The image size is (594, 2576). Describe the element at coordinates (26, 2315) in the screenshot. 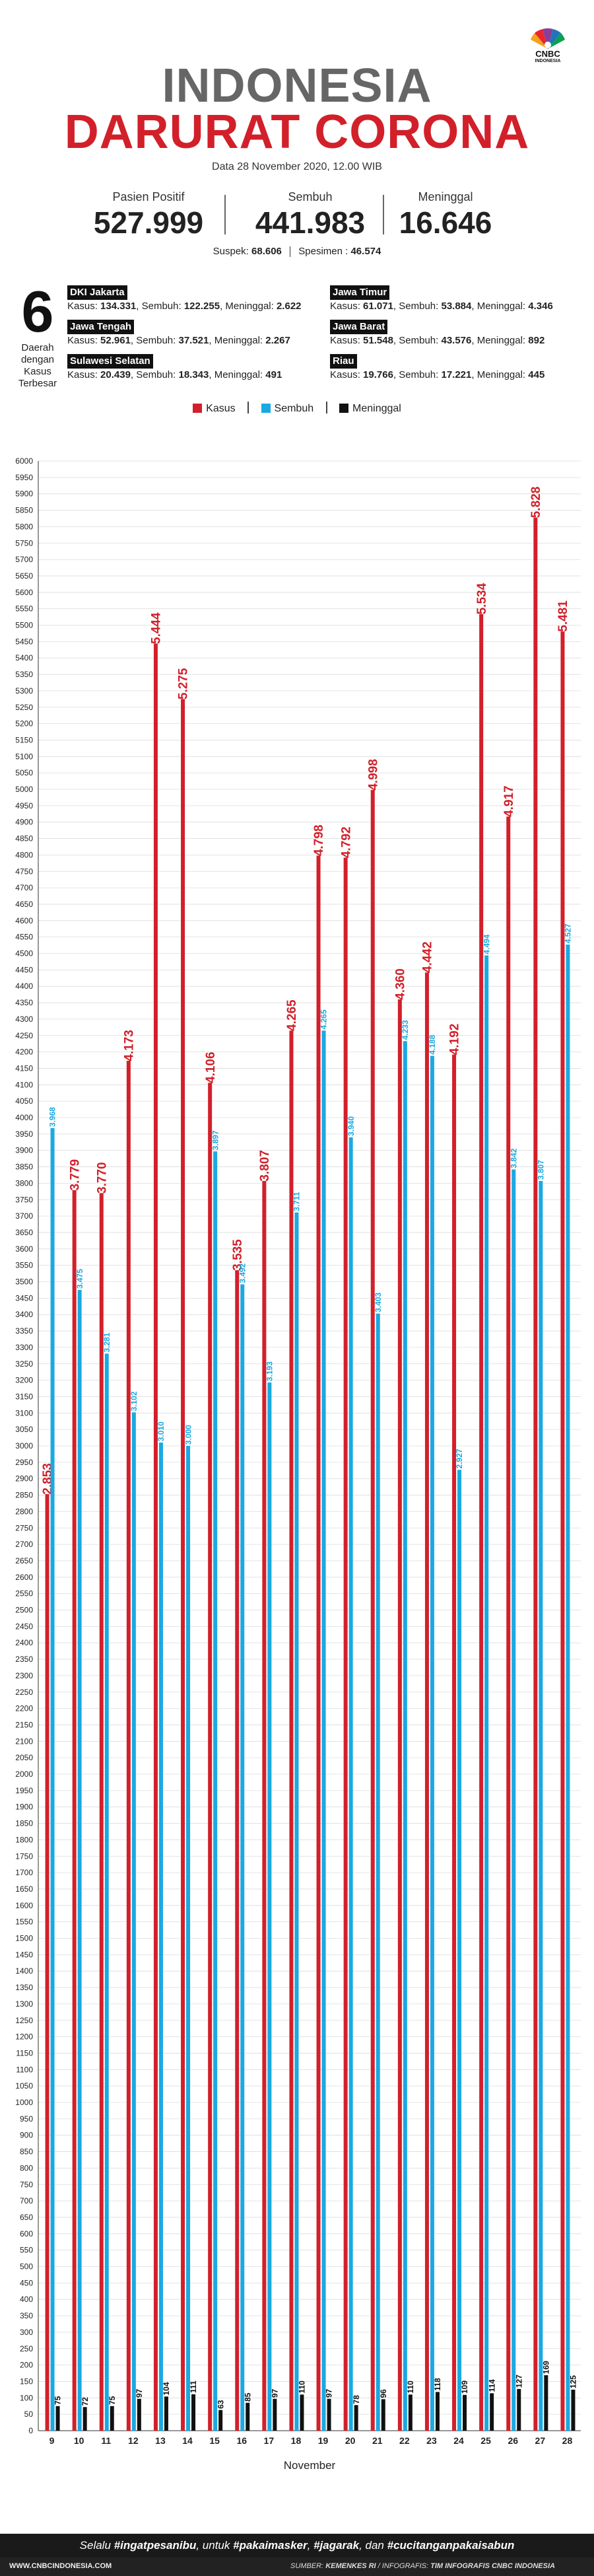

I see `y-tick-label: 350` at that location.